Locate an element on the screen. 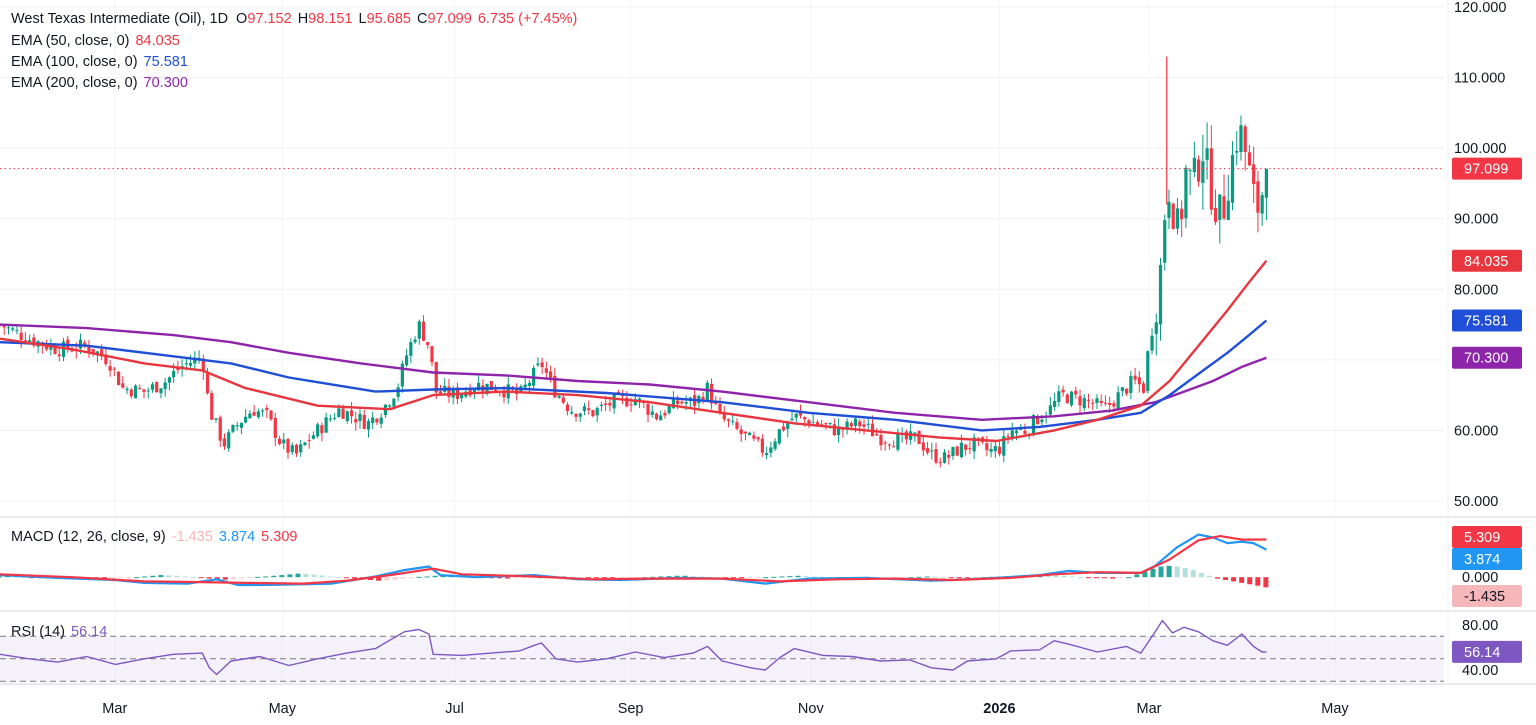 This screenshot has width=1536, height=725. ema100-line is located at coordinates (634, 375).